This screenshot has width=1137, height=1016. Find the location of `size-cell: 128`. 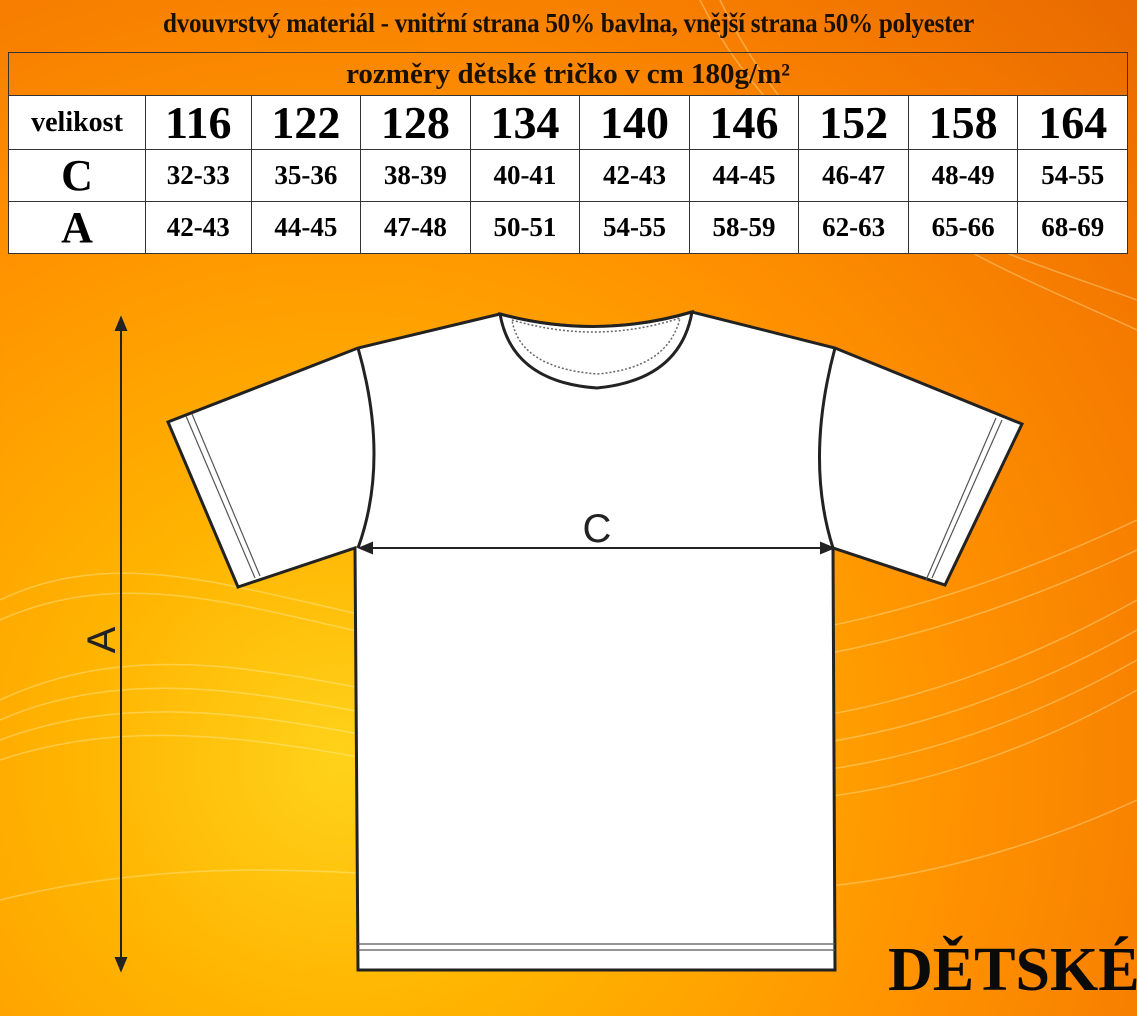

size-cell: 128 is located at coordinates (415, 122).